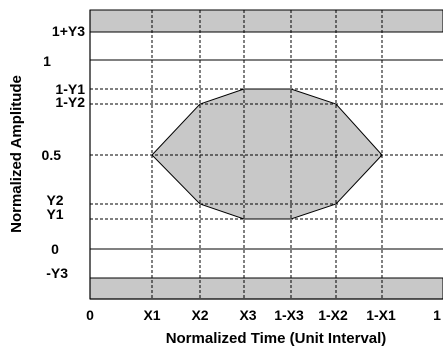  Describe the element at coordinates (90, 315) in the screenshot. I see `x-tick-label: 0` at that location.